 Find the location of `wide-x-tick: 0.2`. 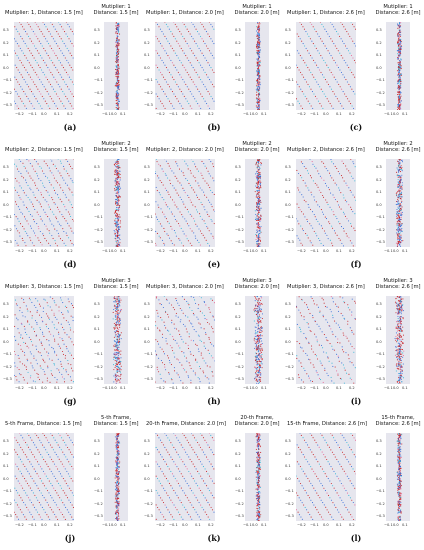

wide-x-tick: 0.2 is located at coordinates (352, 114).